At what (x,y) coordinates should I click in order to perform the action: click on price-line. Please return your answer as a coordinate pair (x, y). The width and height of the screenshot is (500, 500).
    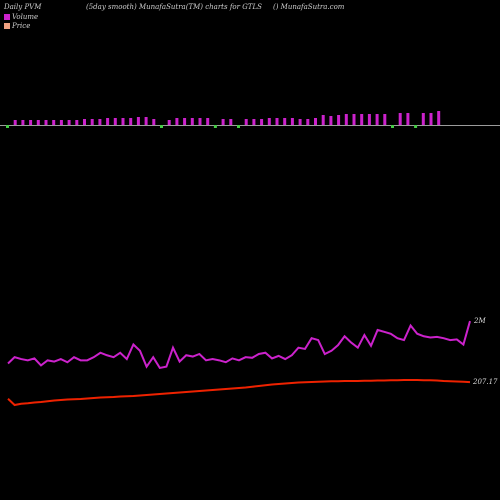
    Looking at the image, I should click on (239, 393).